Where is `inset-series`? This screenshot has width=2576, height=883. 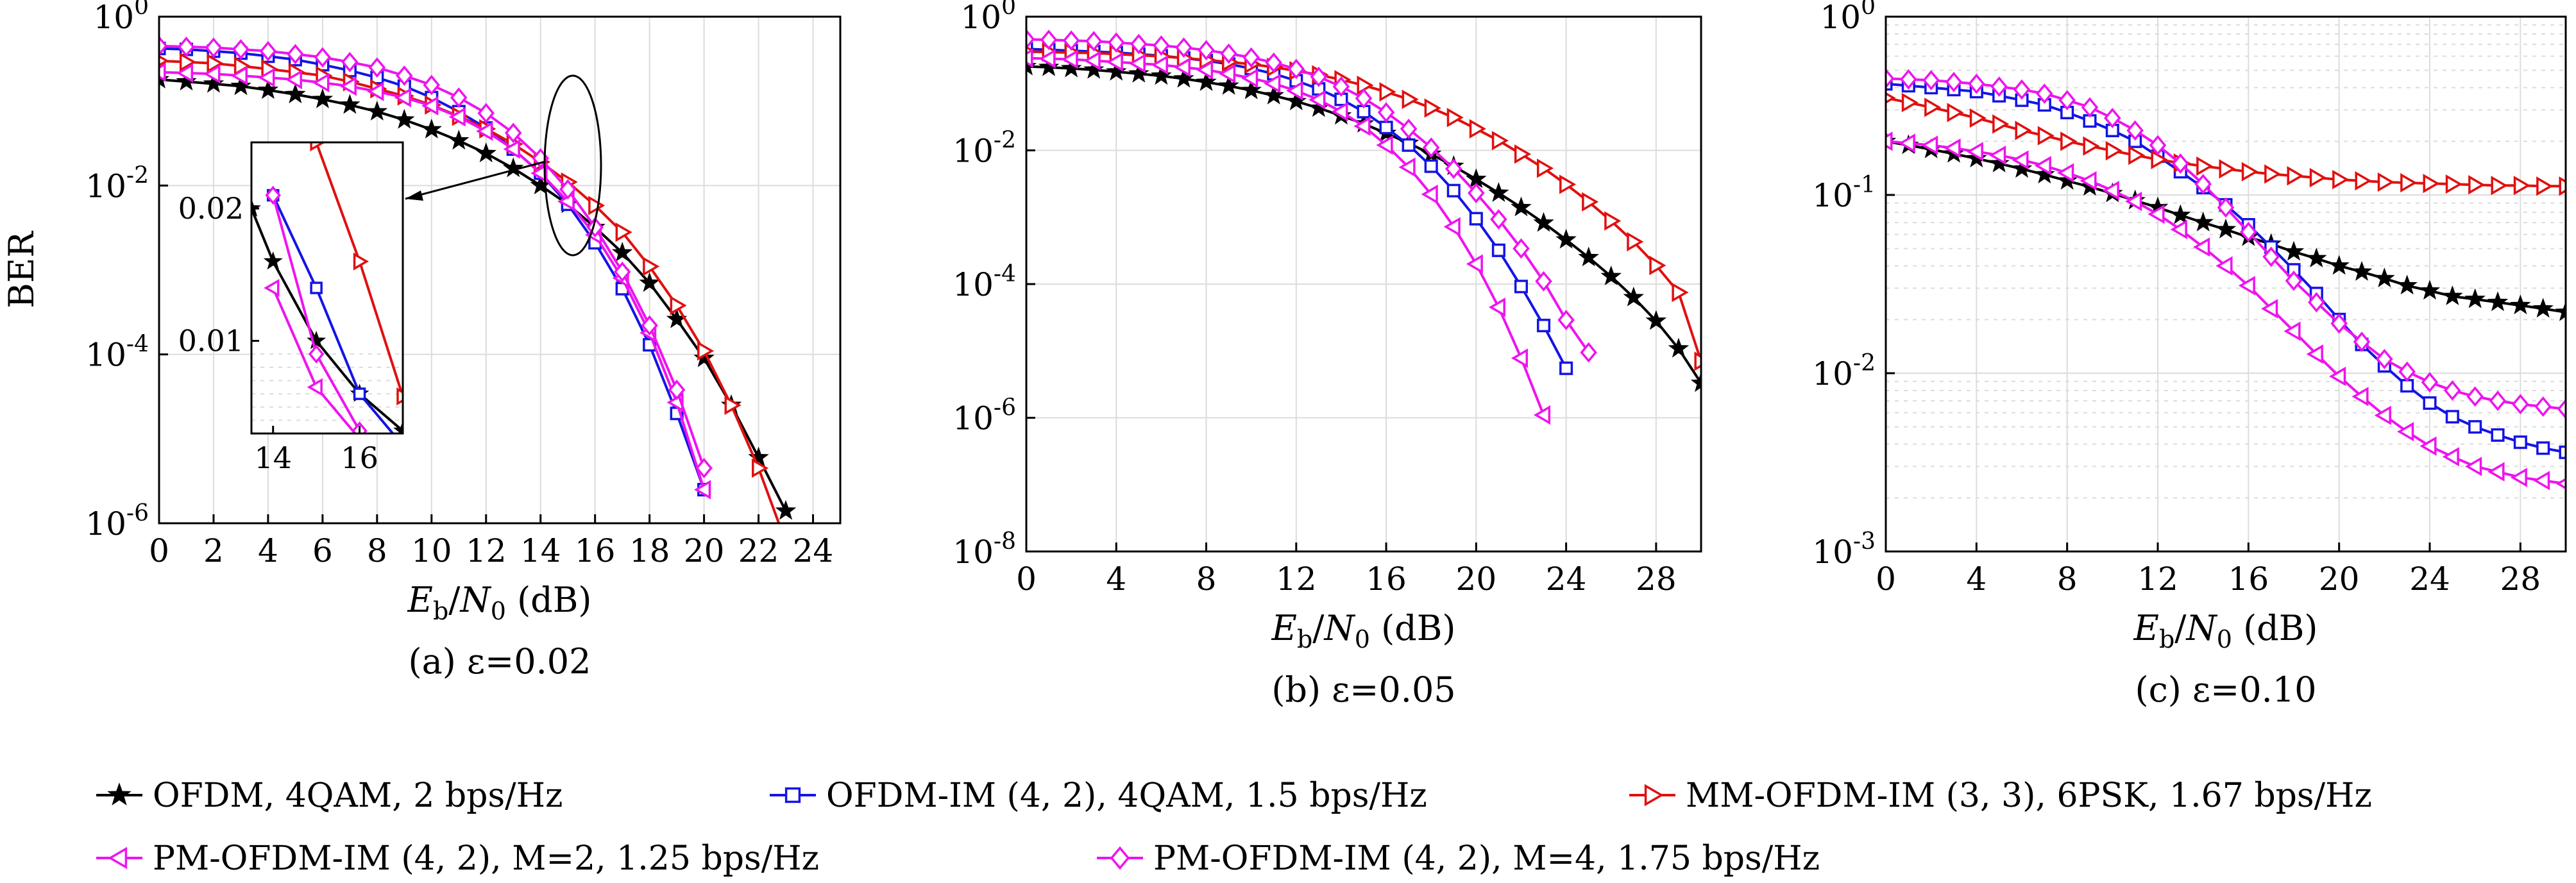
inset-series is located at coordinates (327, 287).